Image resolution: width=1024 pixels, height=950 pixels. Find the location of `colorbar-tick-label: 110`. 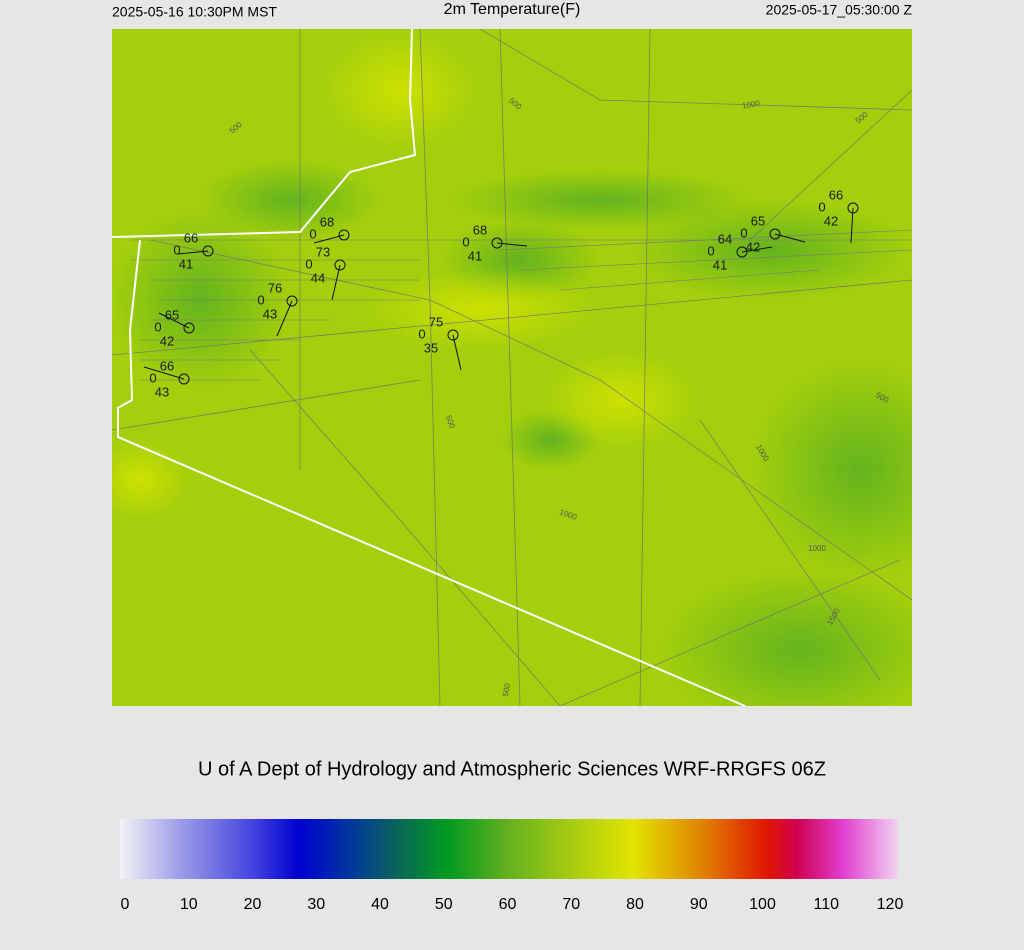

colorbar-tick-label: 110 is located at coordinates (826, 904).